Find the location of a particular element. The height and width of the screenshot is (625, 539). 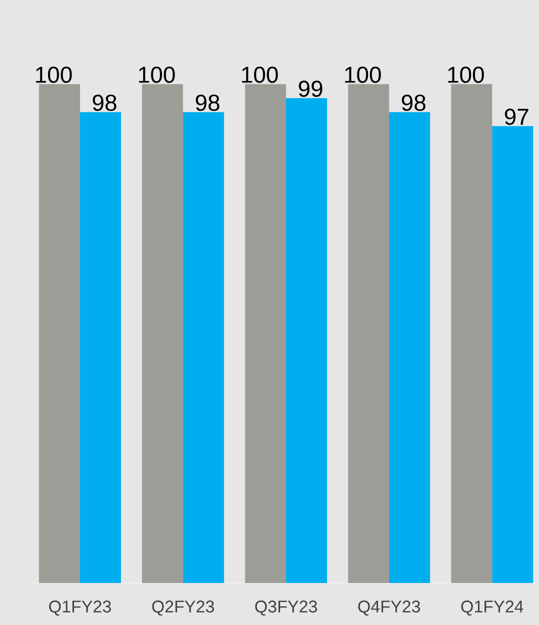

data-label: 97 is located at coordinates (516, 116).